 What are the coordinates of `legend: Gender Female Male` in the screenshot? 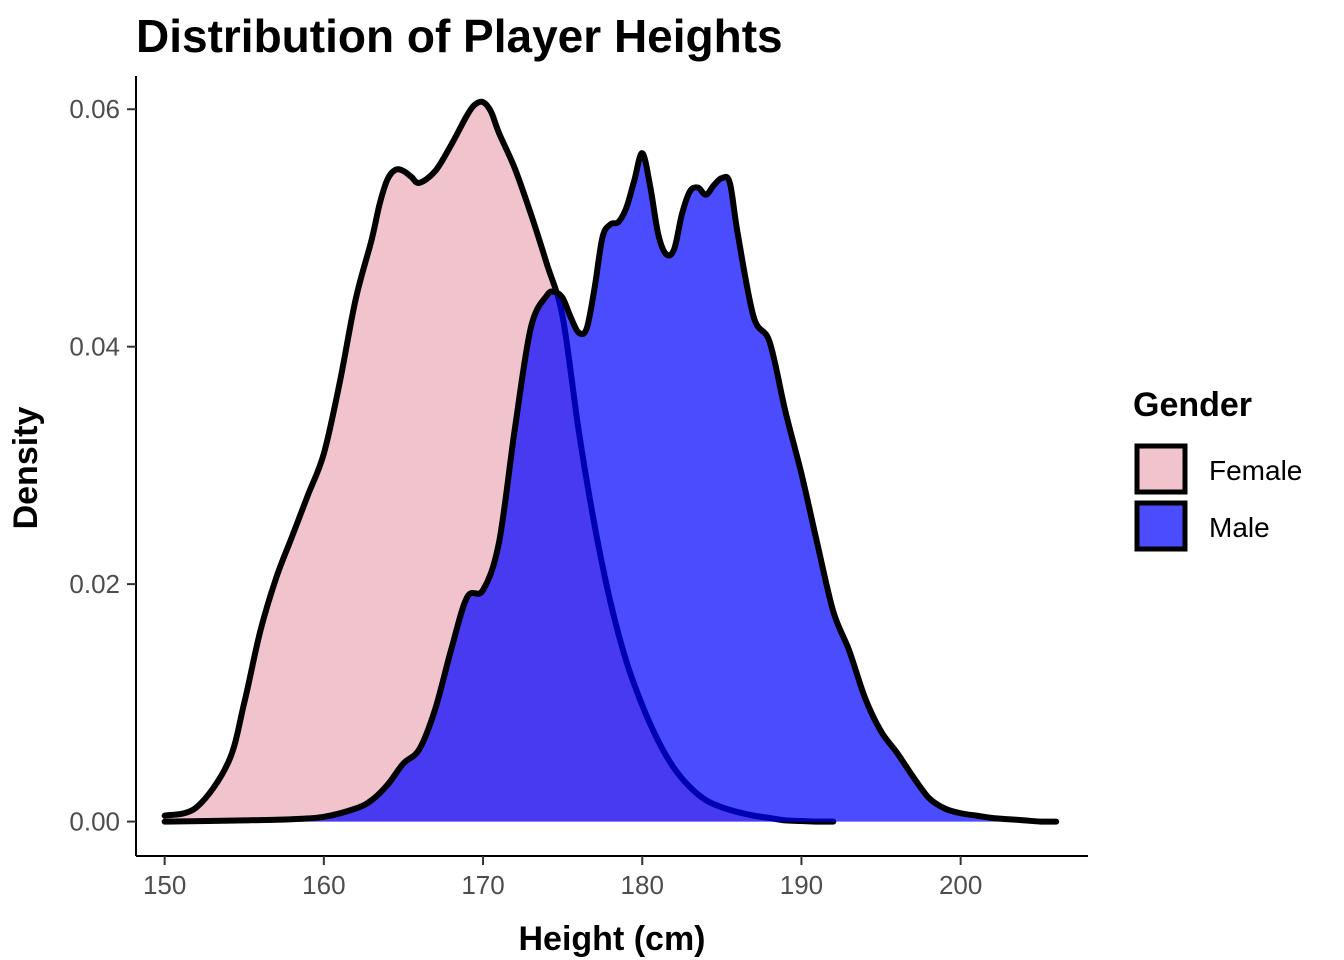 It's located at (1217, 469).